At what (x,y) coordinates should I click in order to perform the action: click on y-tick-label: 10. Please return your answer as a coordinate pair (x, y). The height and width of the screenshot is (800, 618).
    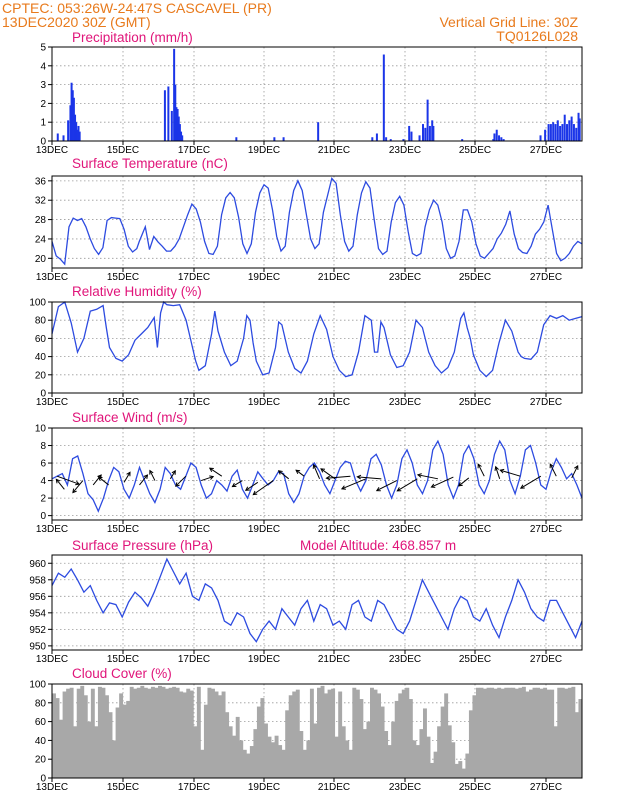
    Looking at the image, I should click on (41, 429).